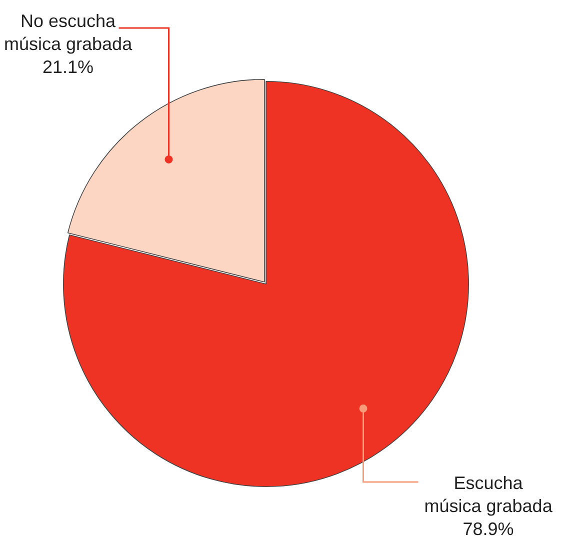 The image size is (573, 546). I want to click on slice-label: Escucha música grabada, so click(489, 494).